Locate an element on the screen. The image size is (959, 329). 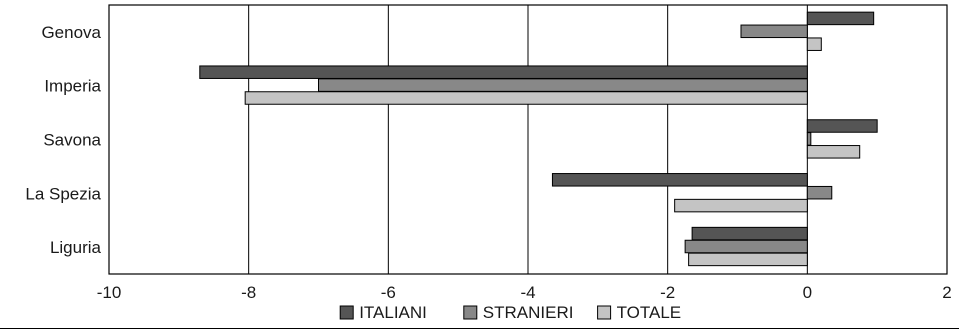
category-labels: Genova Imperia Savona La Spezia Liguria is located at coordinates (63, 140).